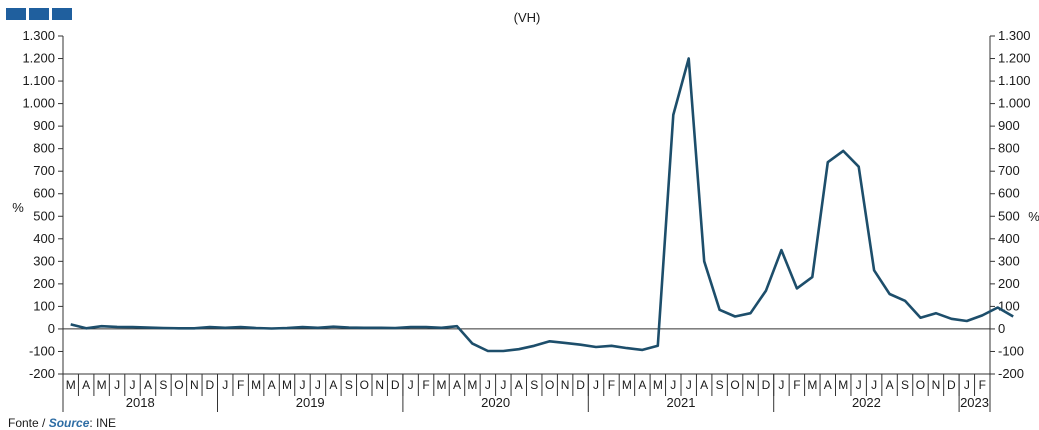 This screenshot has width=1039, height=430. I want to click on y-tick-label-left: 100, so click(44, 305).